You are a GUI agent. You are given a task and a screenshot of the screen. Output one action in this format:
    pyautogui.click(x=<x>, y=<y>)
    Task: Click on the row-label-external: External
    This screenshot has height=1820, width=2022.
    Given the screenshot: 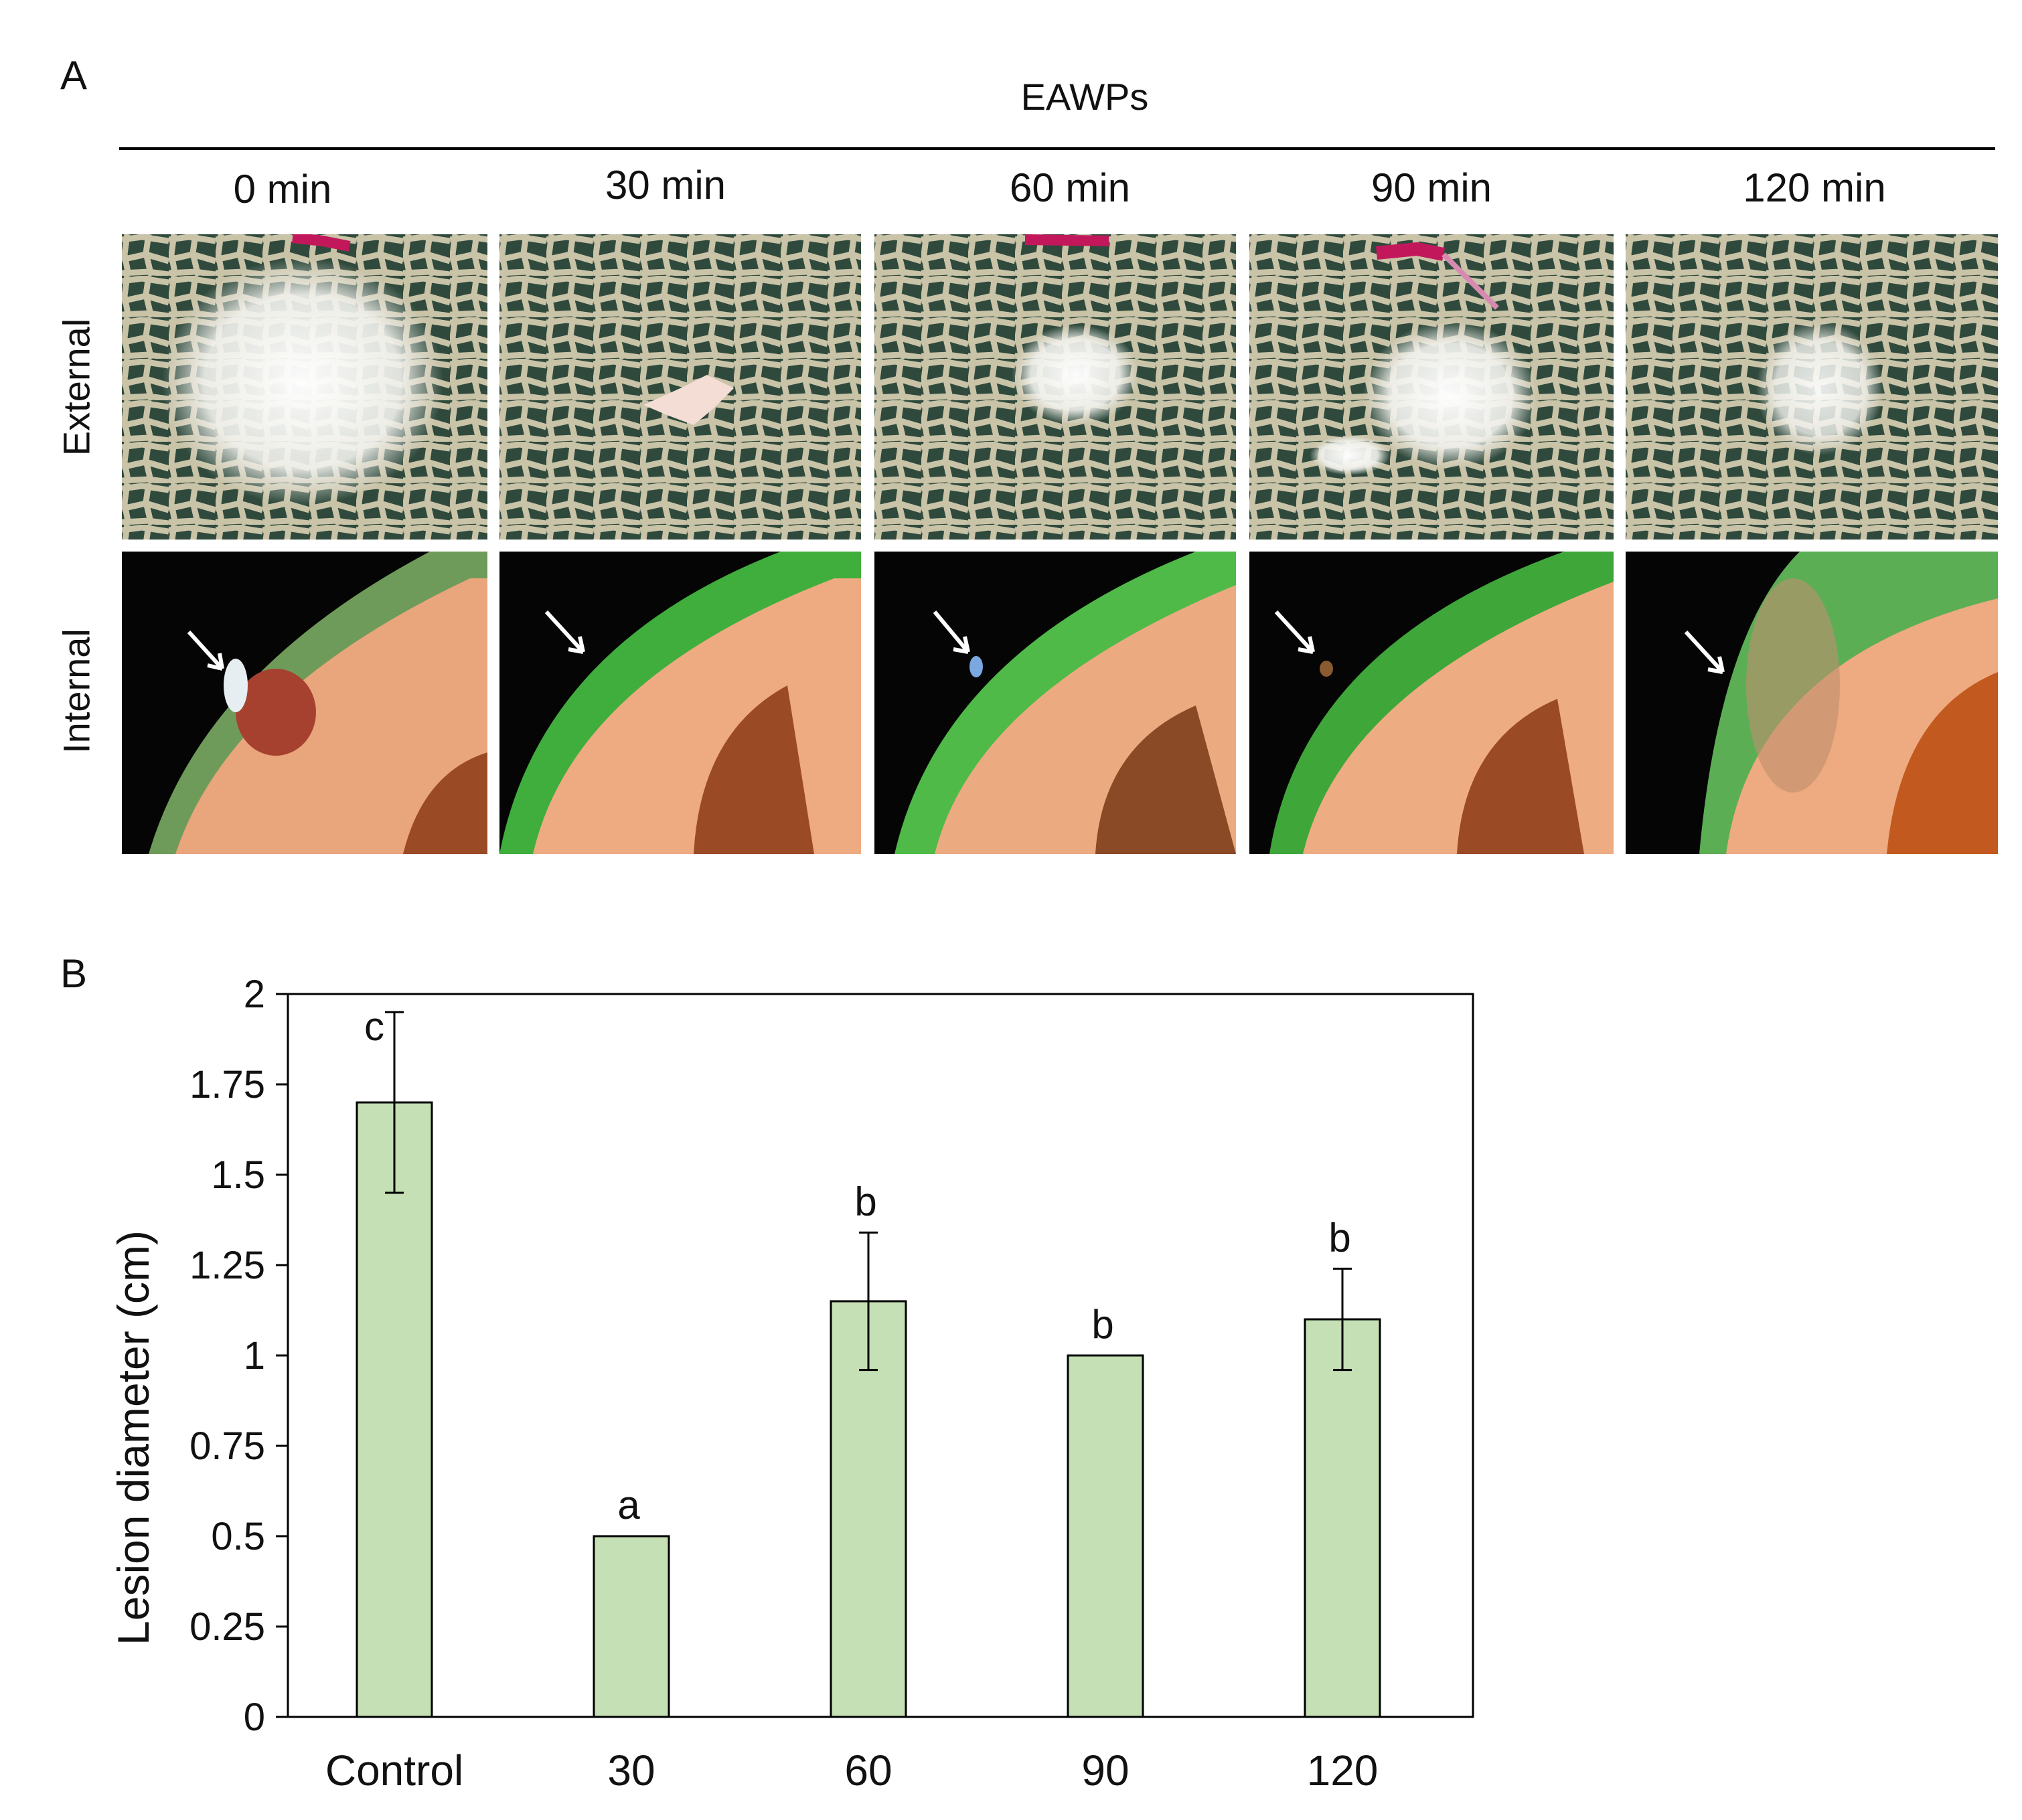 What is the action you would take?
    pyautogui.click(x=76, y=387)
    